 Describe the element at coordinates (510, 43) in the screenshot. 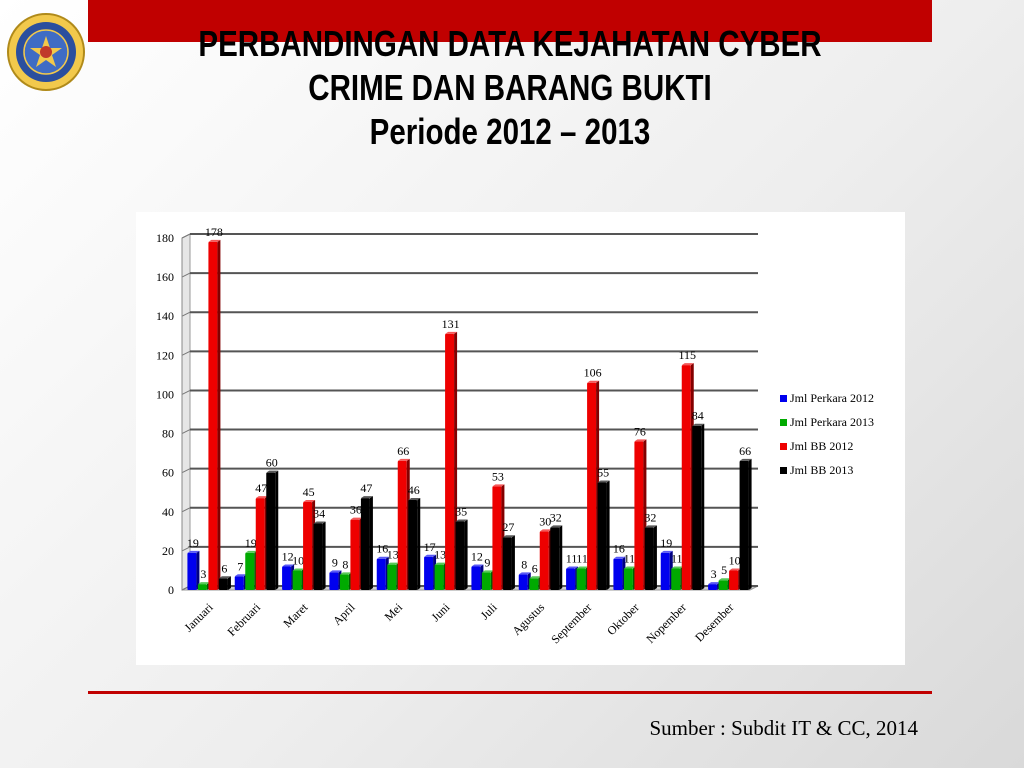

I see `title-line-1: PERBANDINGAN DATA KEJAHATAN CYBER` at that location.